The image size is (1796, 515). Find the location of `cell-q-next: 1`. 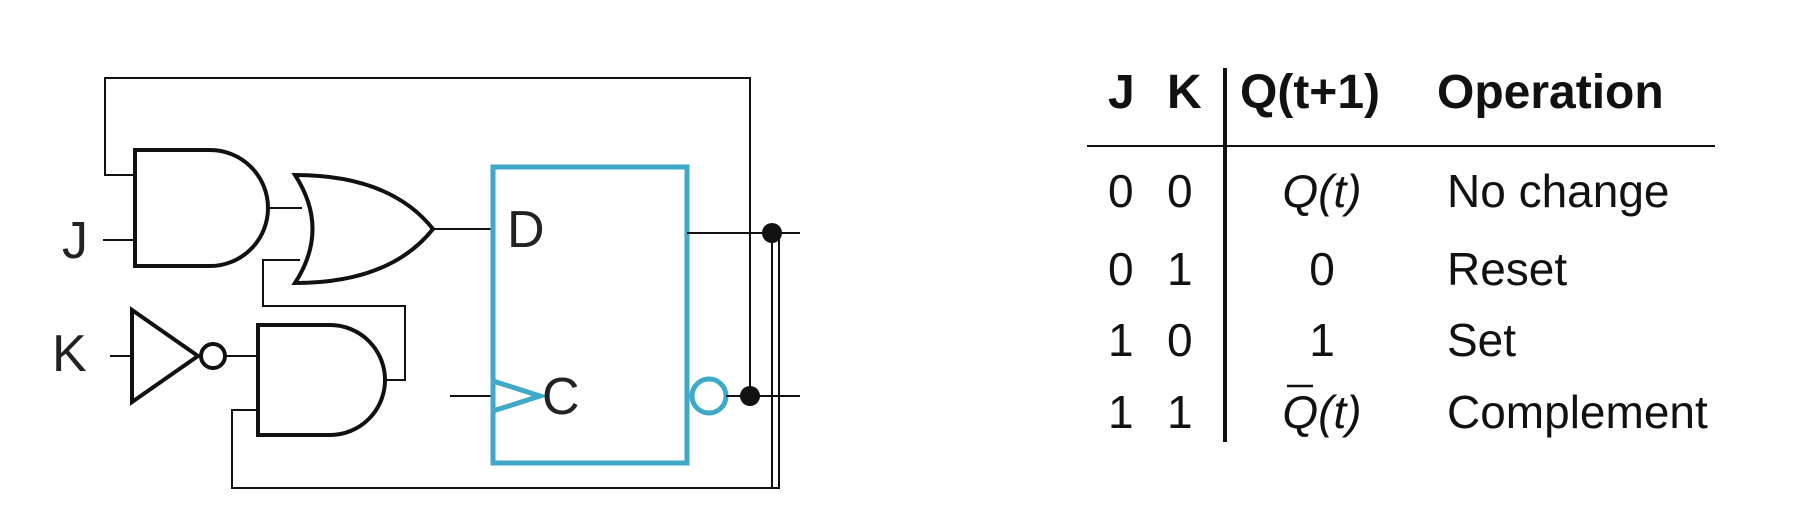

cell-q-next: 1 is located at coordinates (1322, 340).